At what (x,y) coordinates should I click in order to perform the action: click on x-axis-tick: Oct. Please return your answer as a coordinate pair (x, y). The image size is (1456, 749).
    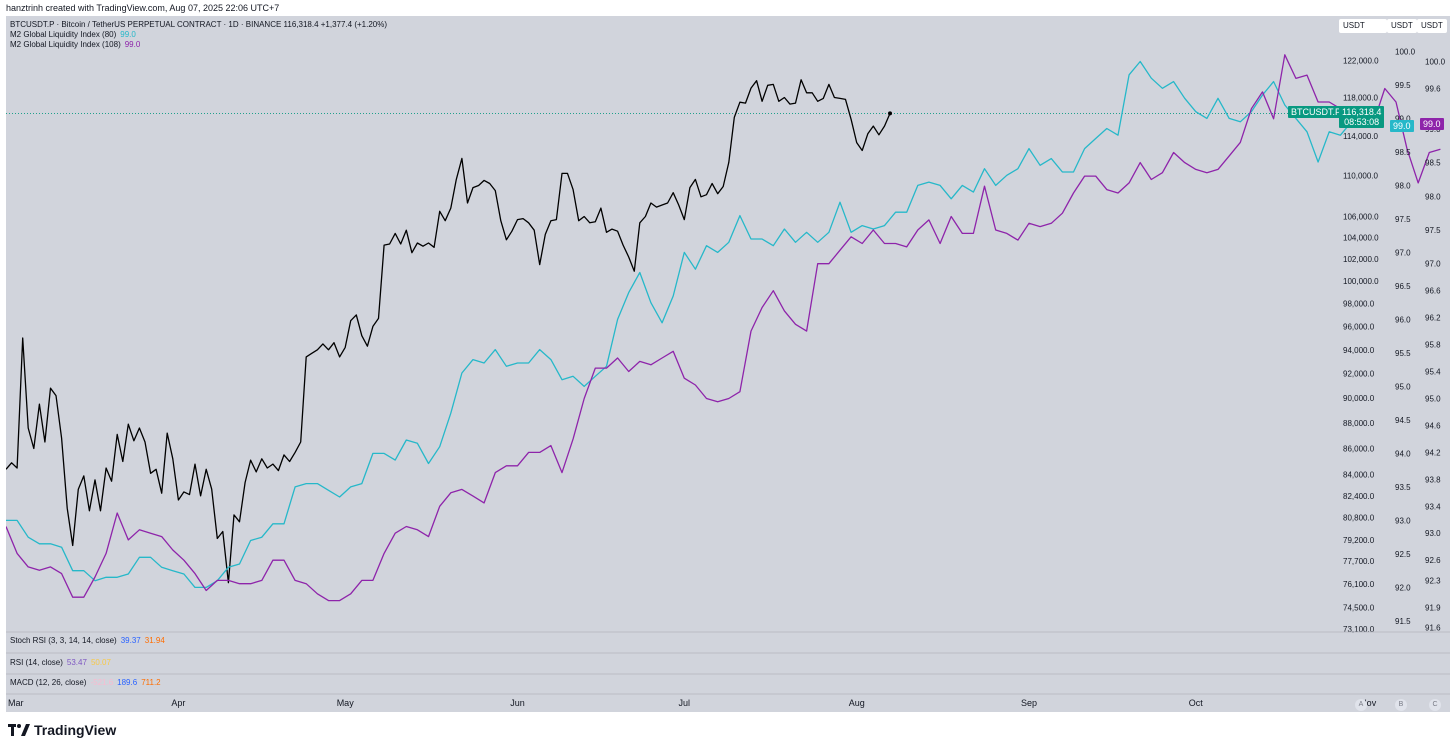
    Looking at the image, I should click on (1196, 703).